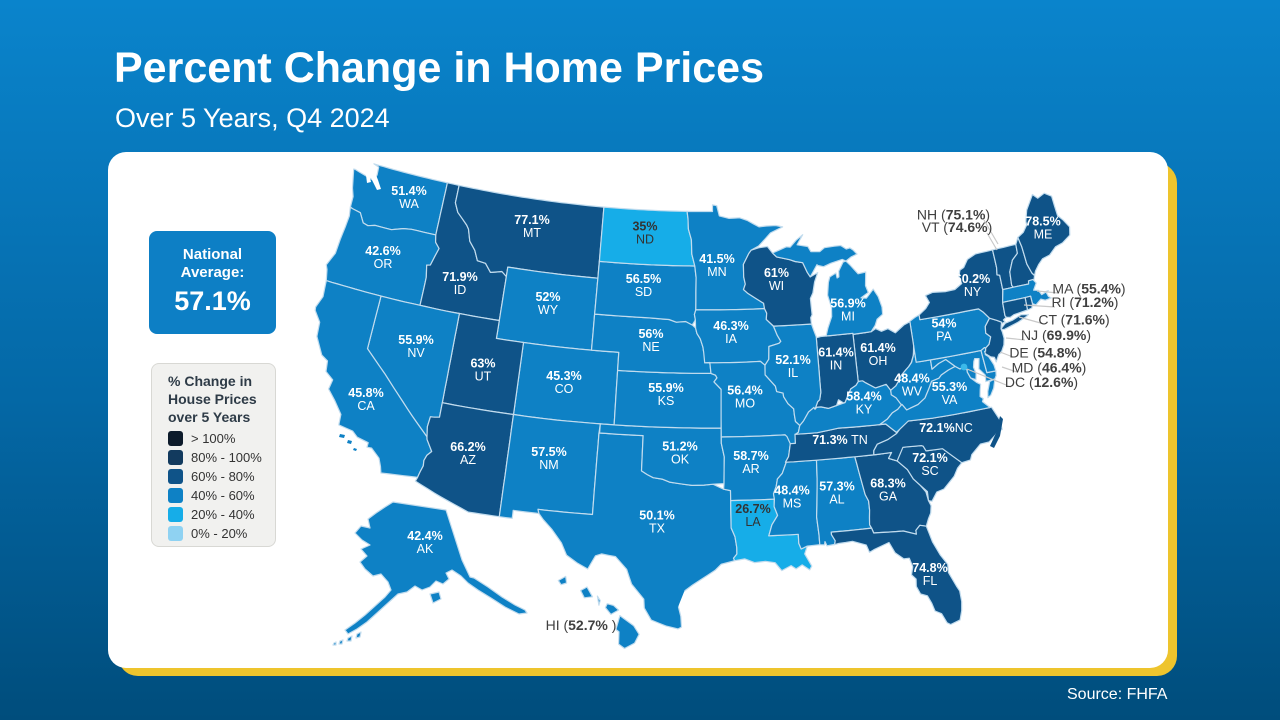  Describe the element at coordinates (532, 233) in the screenshot. I see `svg-text: MT` at that location.